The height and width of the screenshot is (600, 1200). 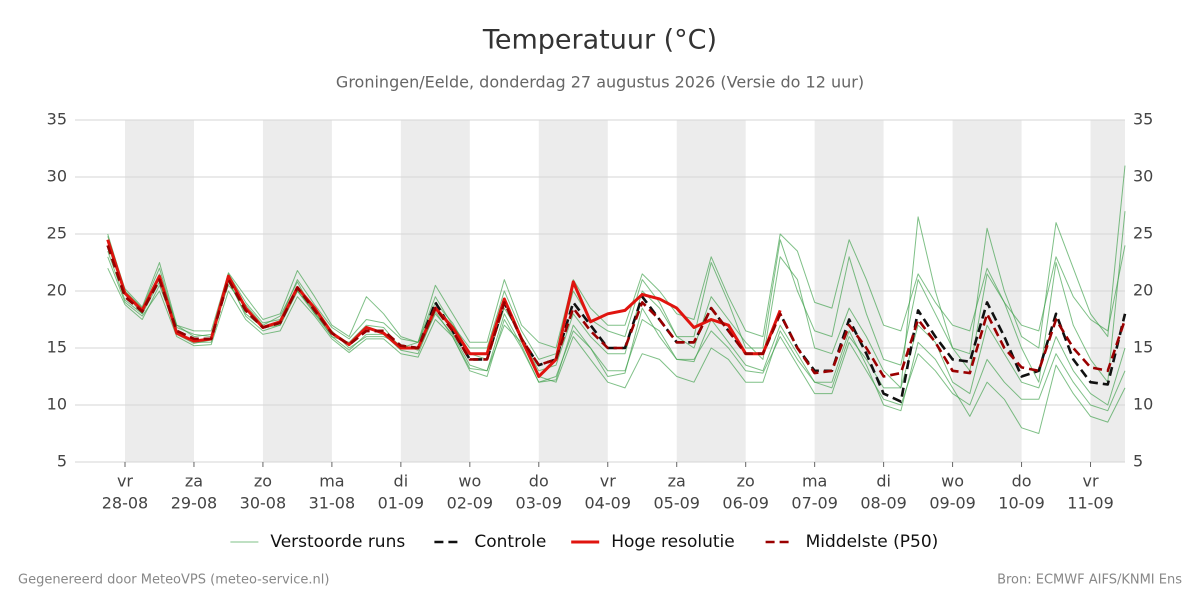 What do you see at coordinates (1143, 119) in the screenshot?
I see `y2-tick-label: 35` at bounding box center [1143, 119].